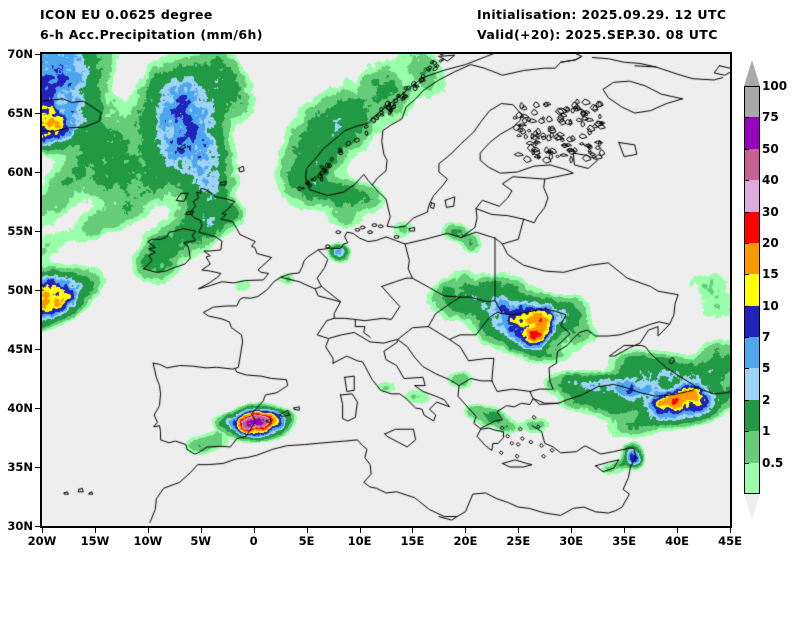  Describe the element at coordinates (306, 541) in the screenshot. I see `x-tick-label: 5E` at that location.